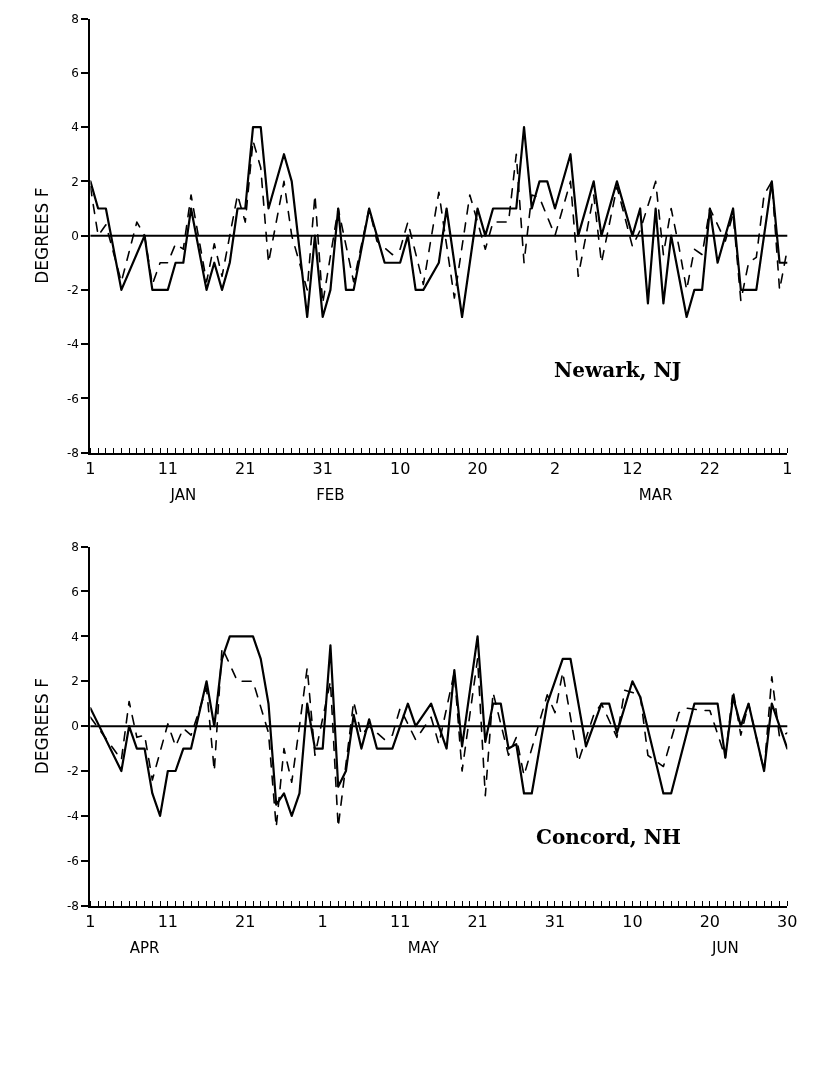 The height and width of the screenshot is (1070, 813). What do you see at coordinates (710, 468) in the screenshot?
I see `x-tick-label: 22` at bounding box center [710, 468].